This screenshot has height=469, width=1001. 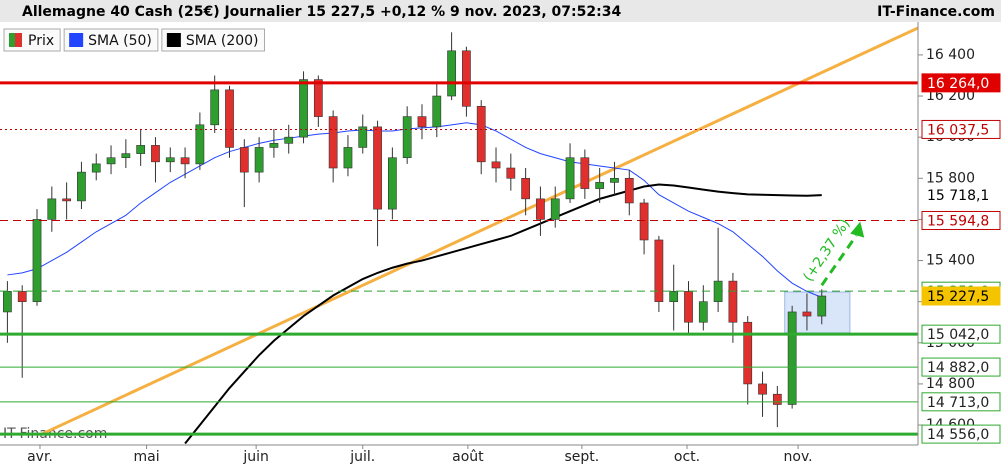 I want to click on x-tick-label: avr., so click(x=40, y=457).